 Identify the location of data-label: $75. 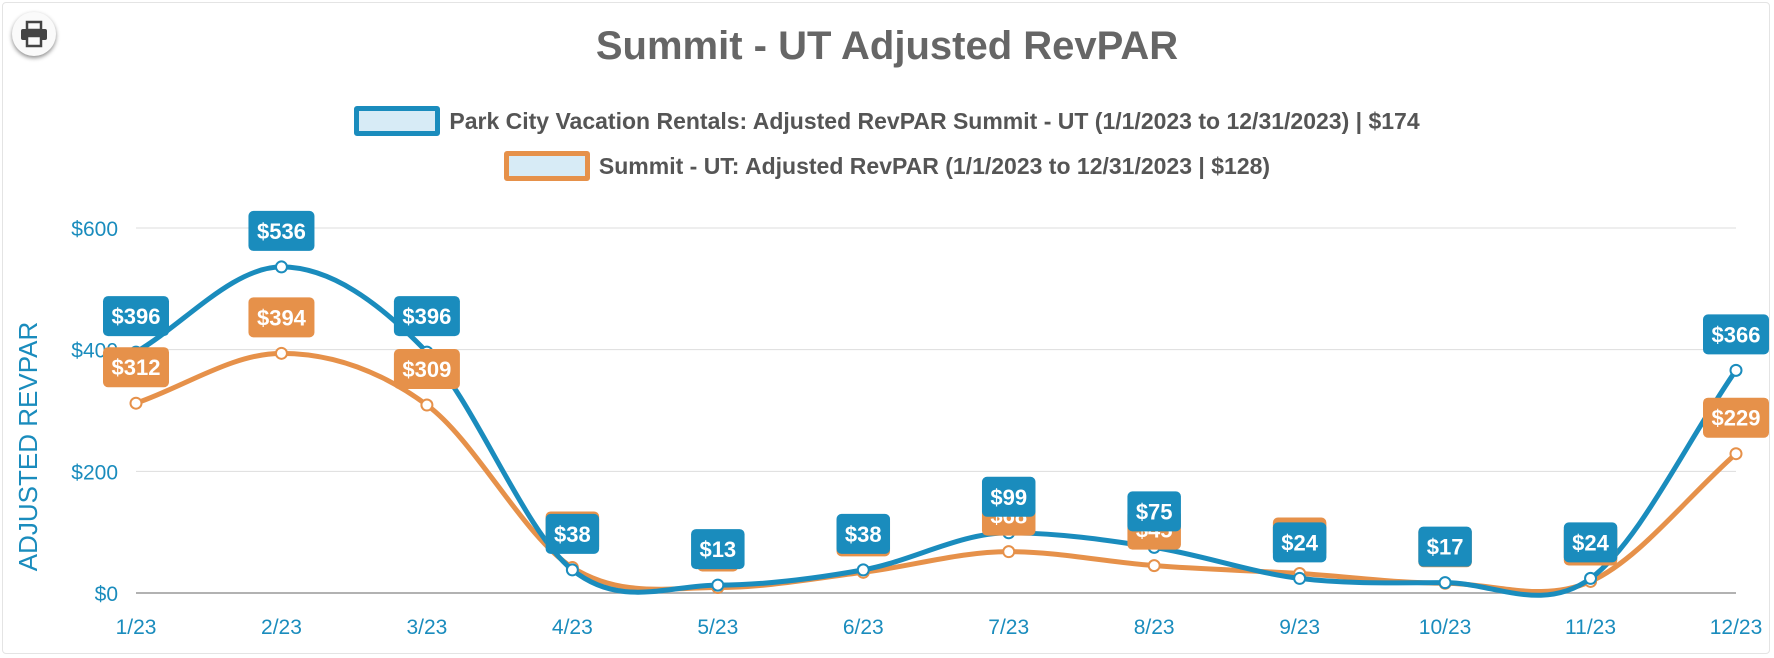
(1154, 511).